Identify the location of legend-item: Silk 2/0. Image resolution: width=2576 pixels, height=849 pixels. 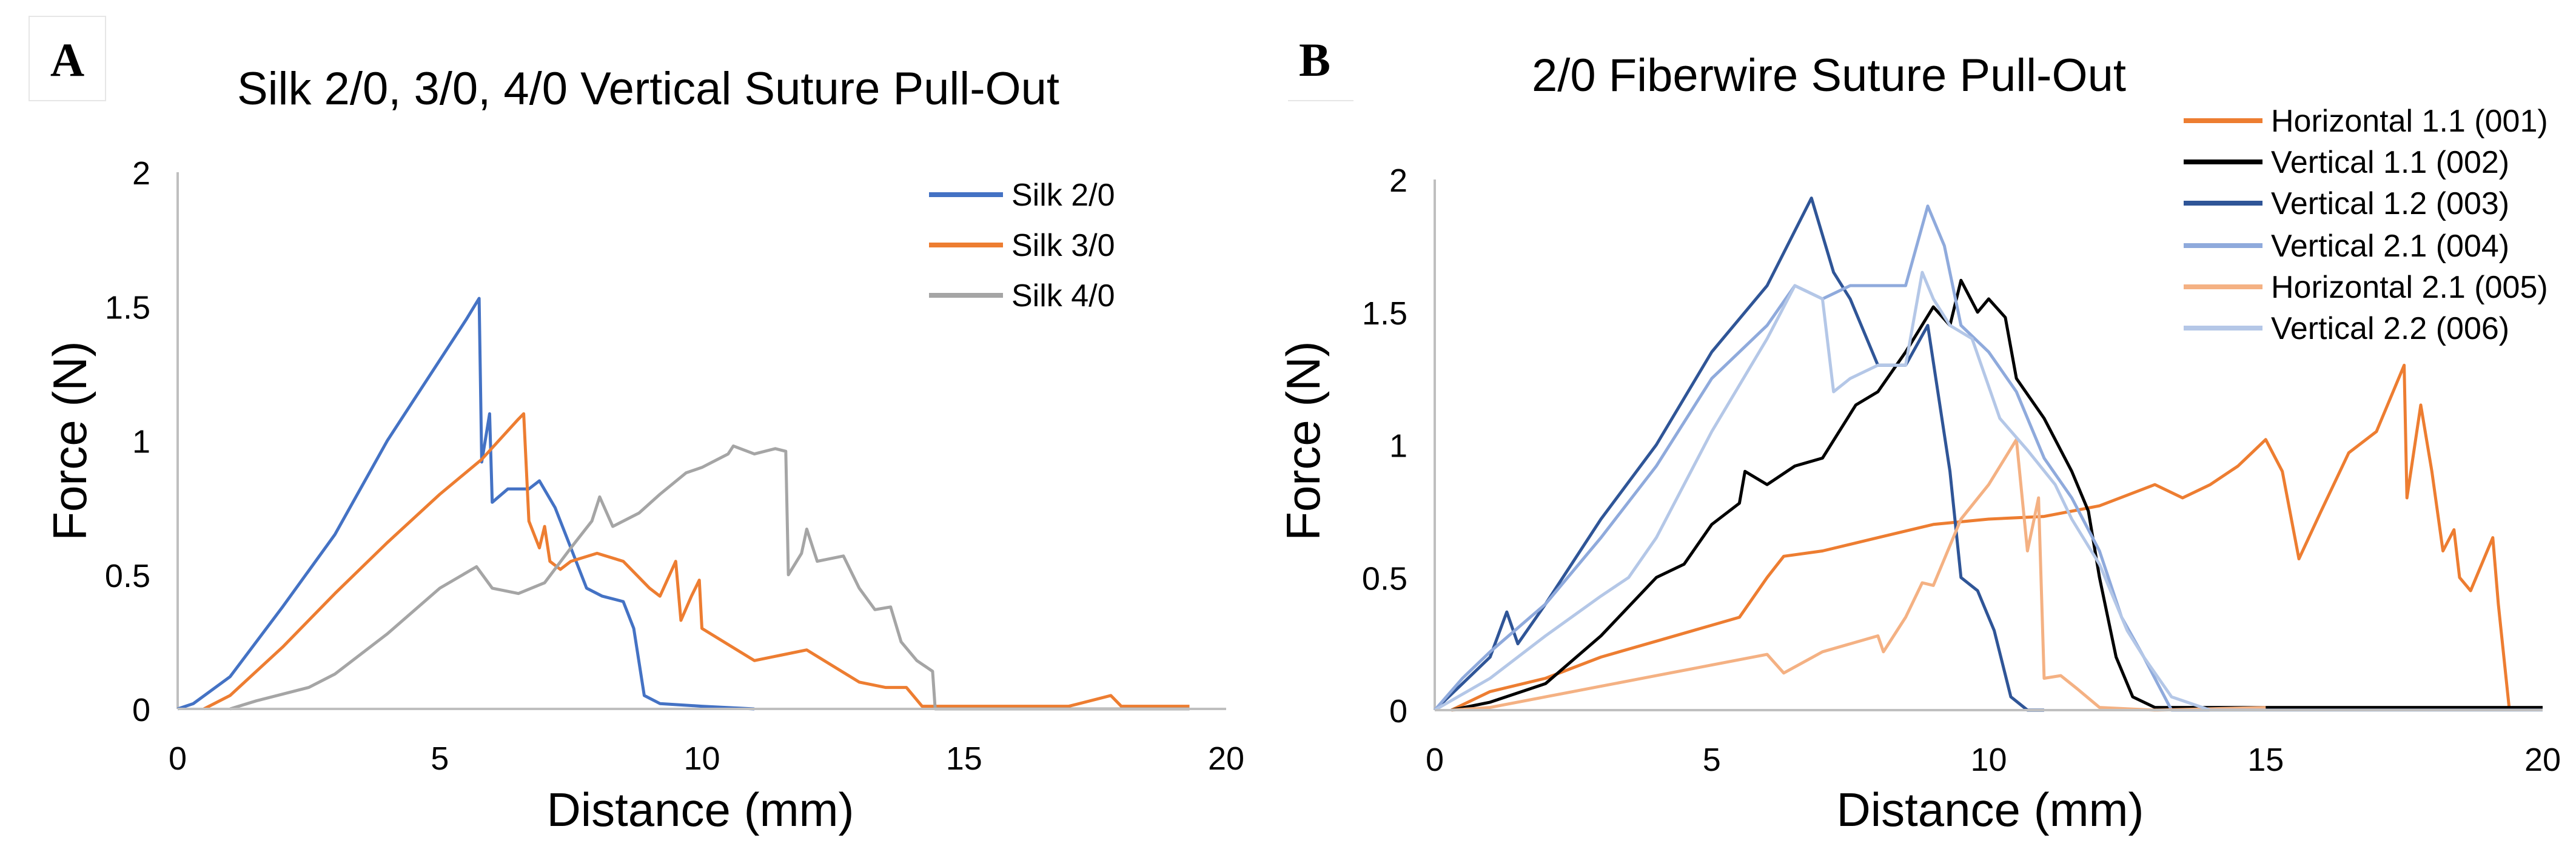
(1022, 195).